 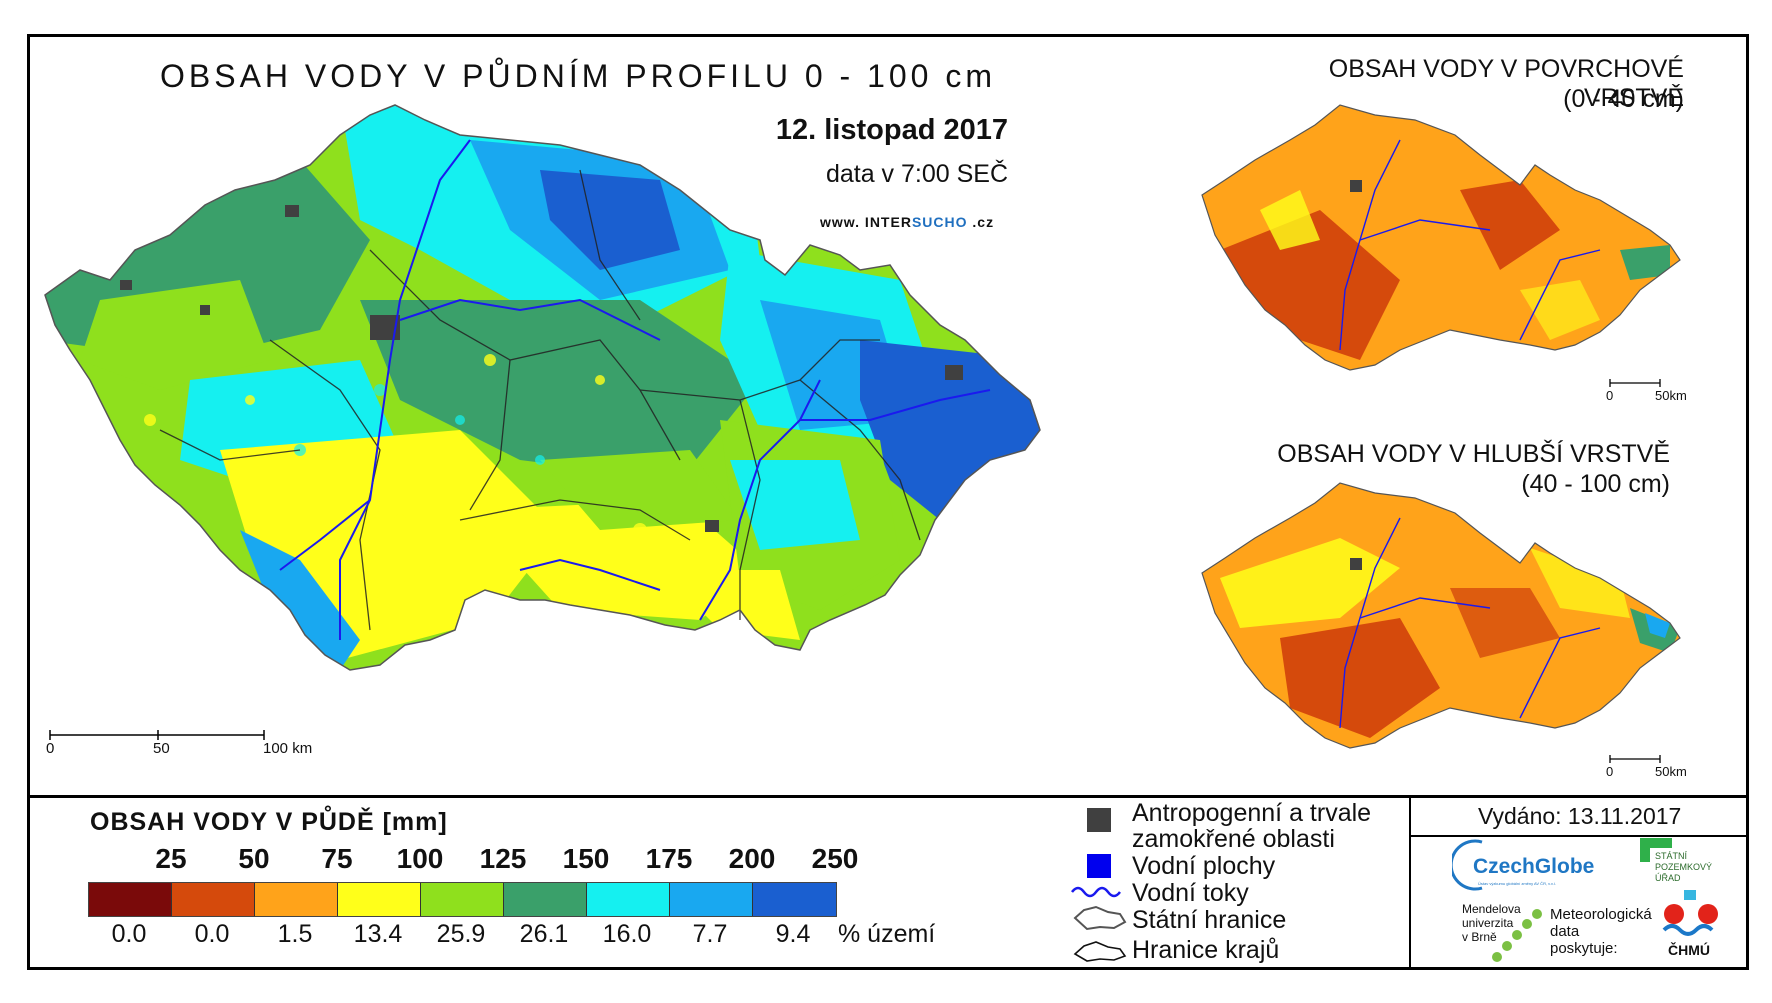 What do you see at coordinates (157, 735) in the screenshot?
I see `main-scale-bar` at bounding box center [157, 735].